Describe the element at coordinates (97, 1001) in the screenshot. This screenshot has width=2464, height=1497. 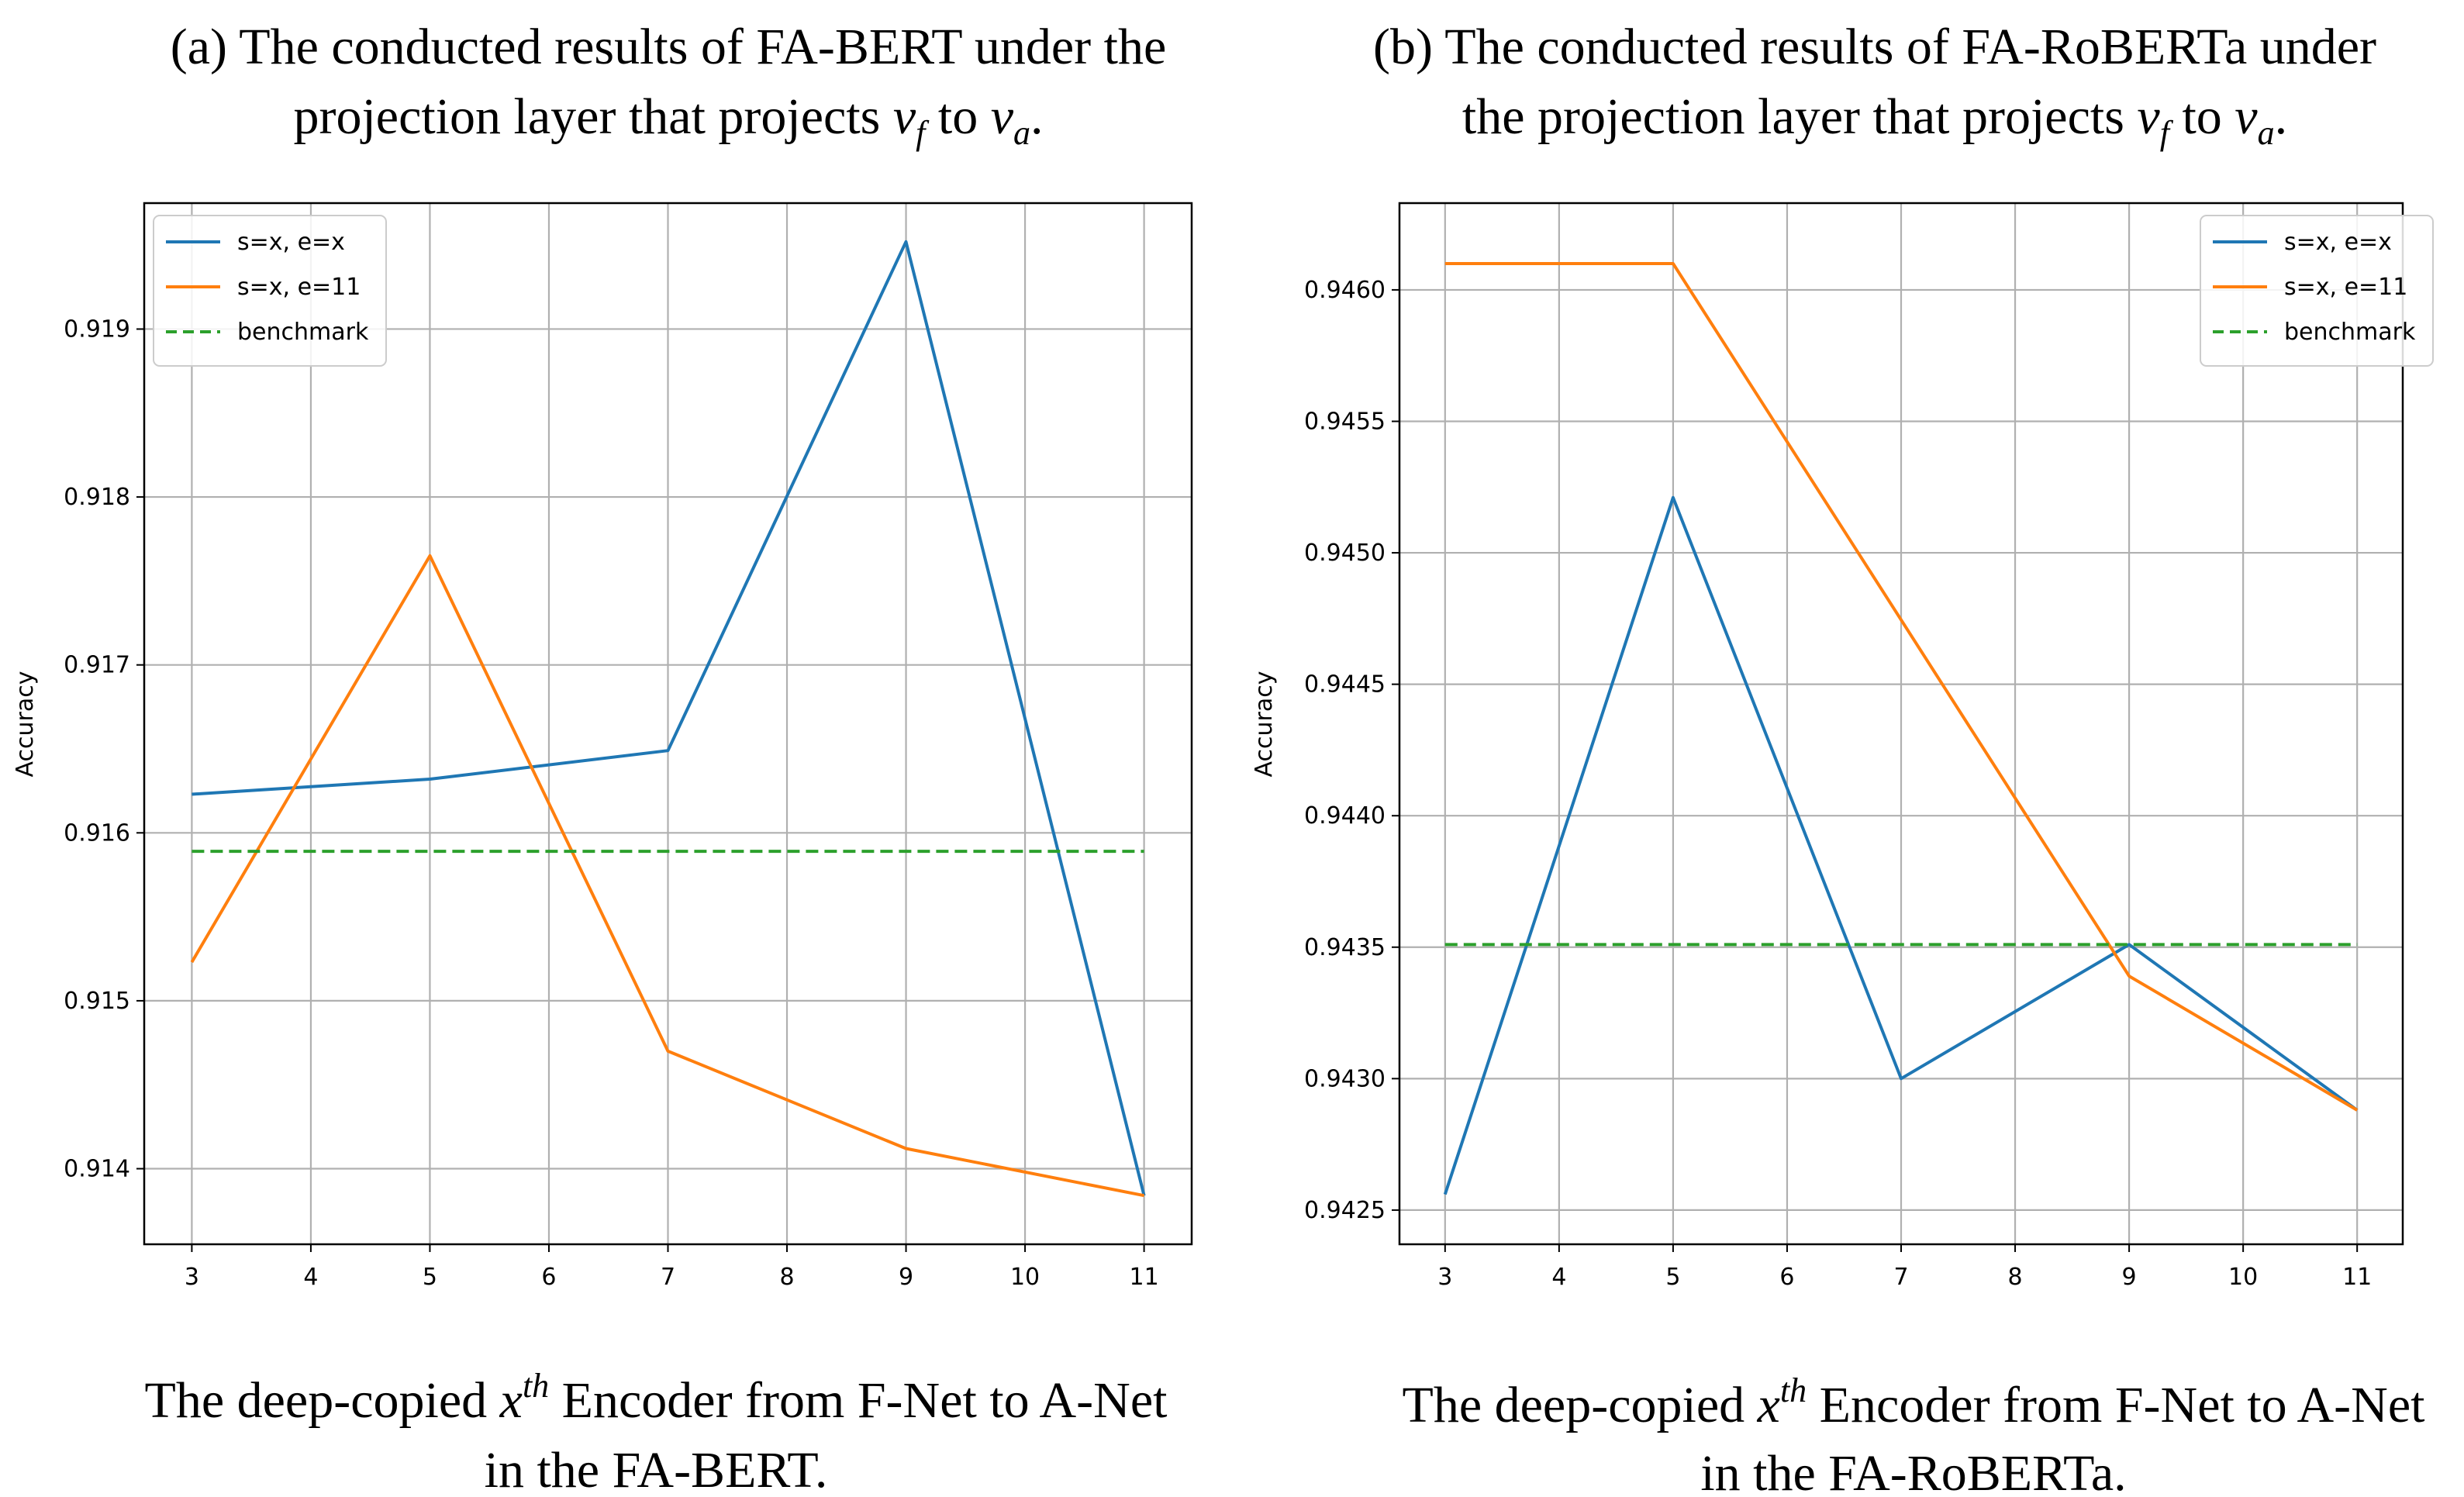
I see `chart-a-ytick-label: 0.915` at that location.